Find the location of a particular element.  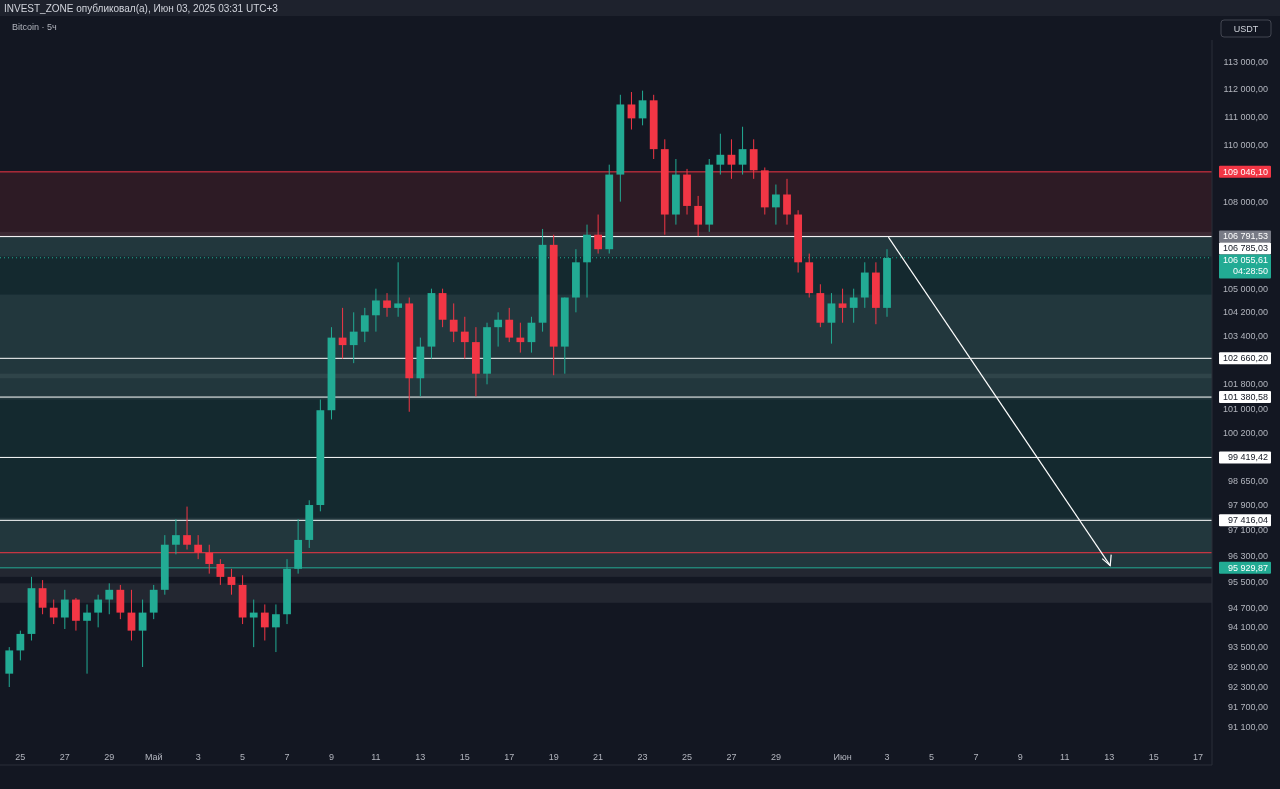

y-tick-label: 97 900,00 is located at coordinates (1247, 505).